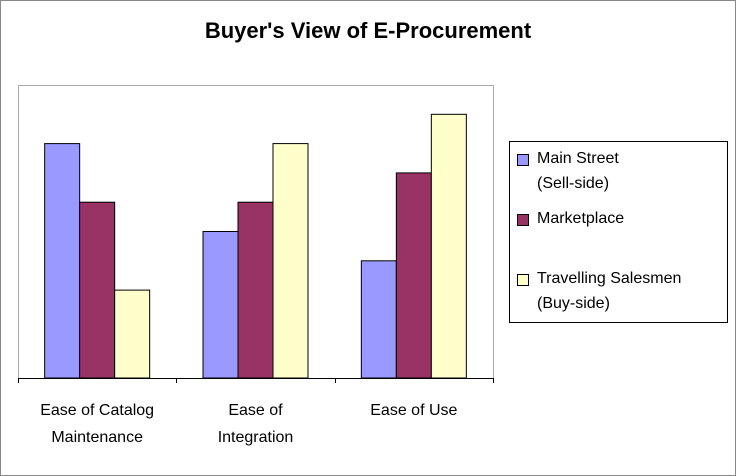 The image size is (736, 476). I want to click on x-tick-label: Ease of Catalog Maintenance, so click(97, 424).